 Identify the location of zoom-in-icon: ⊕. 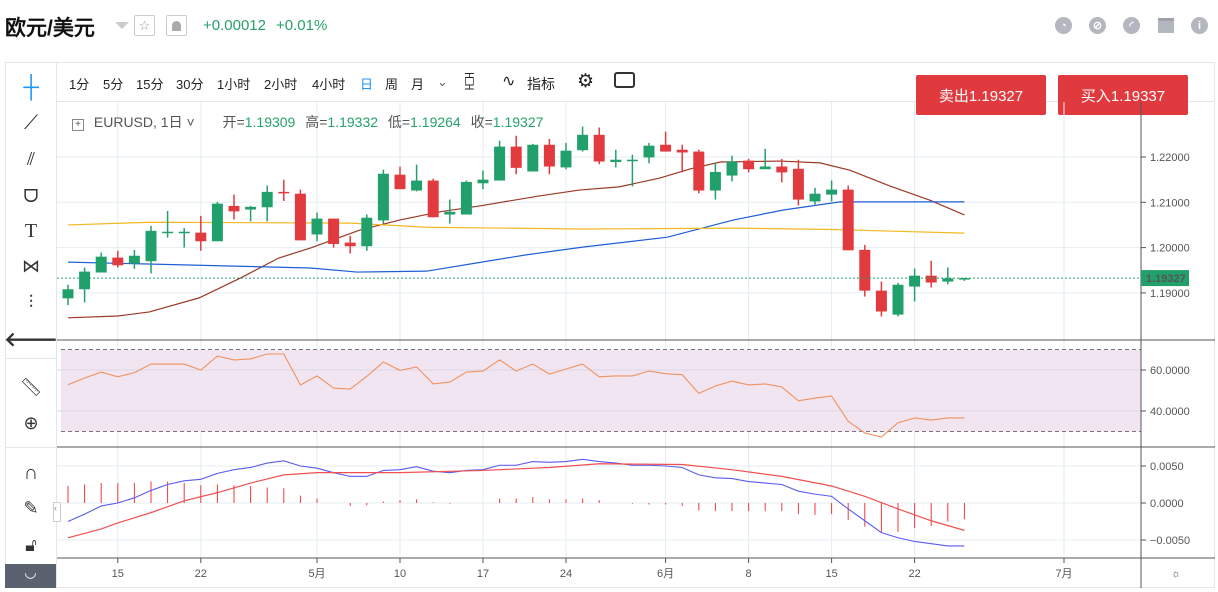
(31, 422).